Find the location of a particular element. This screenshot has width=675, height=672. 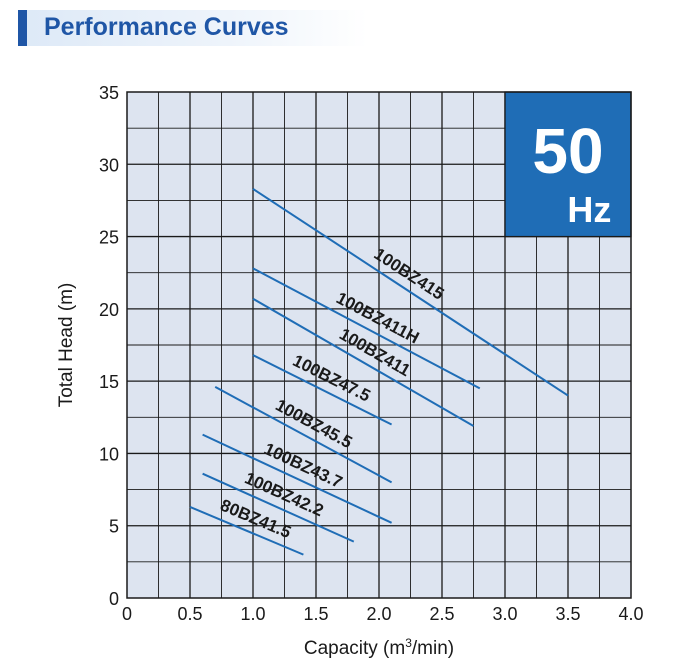

curve-100bz415 is located at coordinates (410, 292).